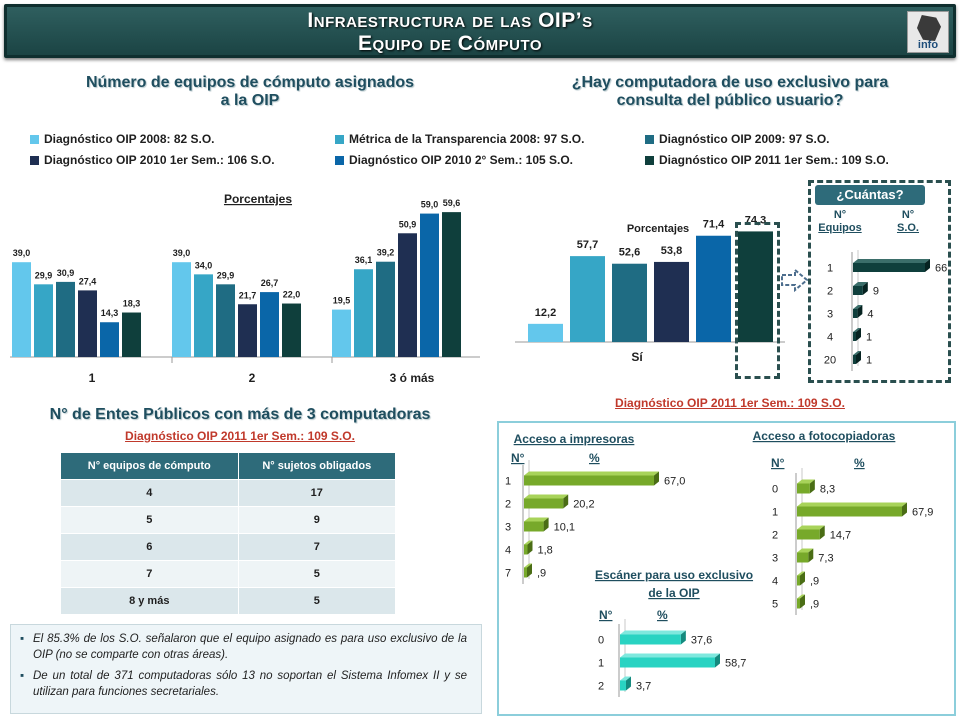 The width and height of the screenshot is (960, 720). Describe the element at coordinates (629, 253) in the screenshot. I see `bar-label: 52,6` at that location.